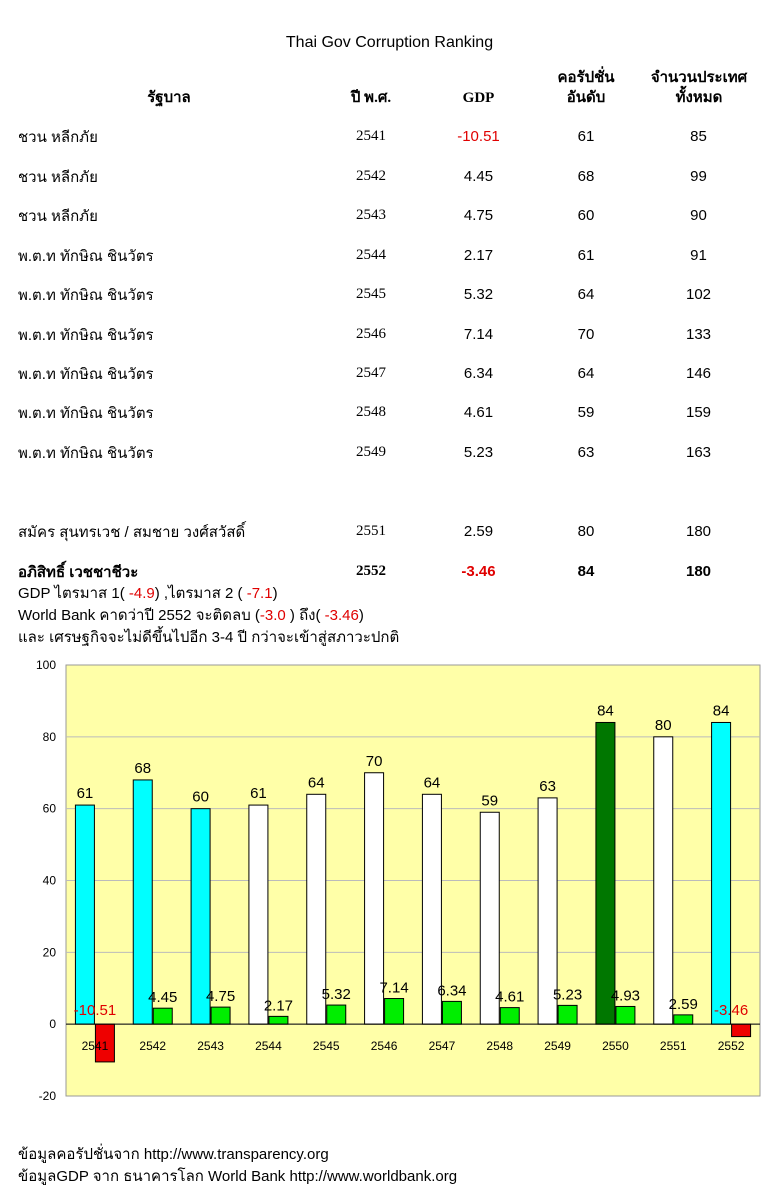 This screenshot has width=779, height=1188. I want to click on rank-bar-label: 59, so click(489, 800).